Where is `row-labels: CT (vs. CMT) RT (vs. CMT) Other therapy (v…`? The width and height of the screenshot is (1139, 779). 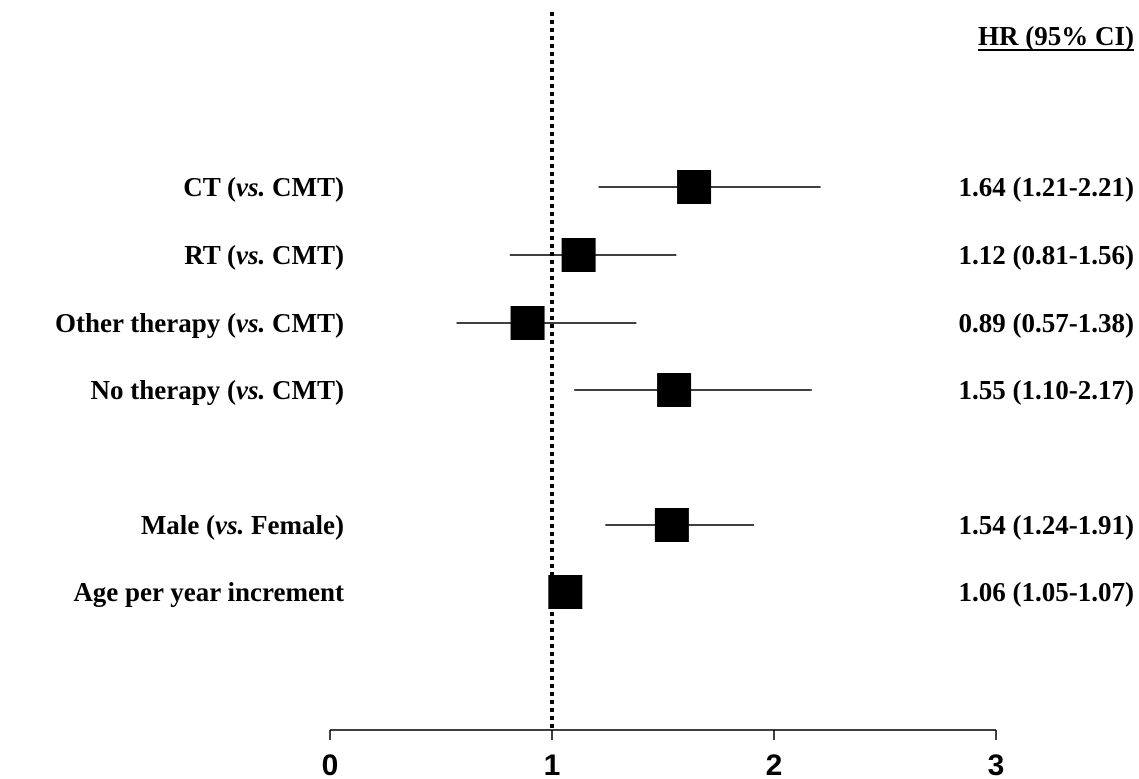 row-labels: CT (vs. CMT) RT (vs. CMT) Other therapy (v… is located at coordinates (199, 389).